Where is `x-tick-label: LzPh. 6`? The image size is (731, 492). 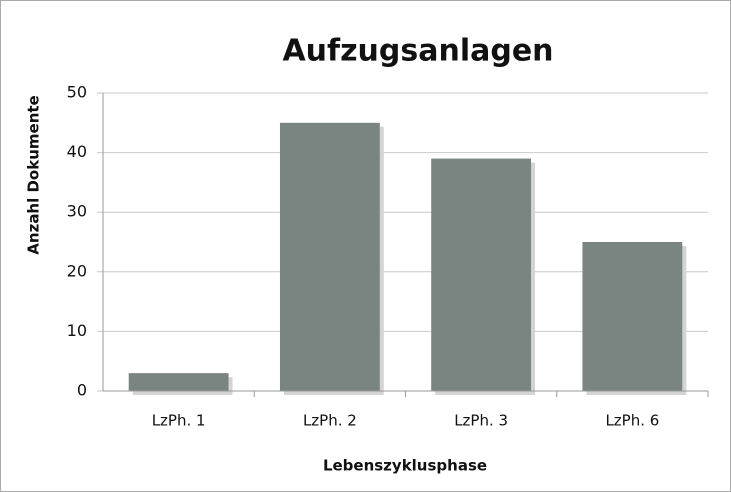
x-tick-label: LzPh. 6 is located at coordinates (632, 421).